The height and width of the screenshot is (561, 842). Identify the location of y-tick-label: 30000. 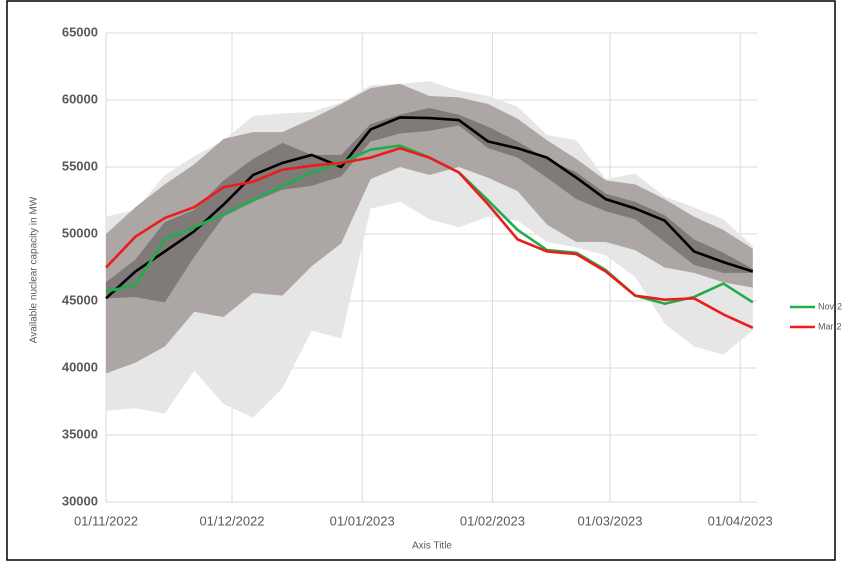
(80, 500).